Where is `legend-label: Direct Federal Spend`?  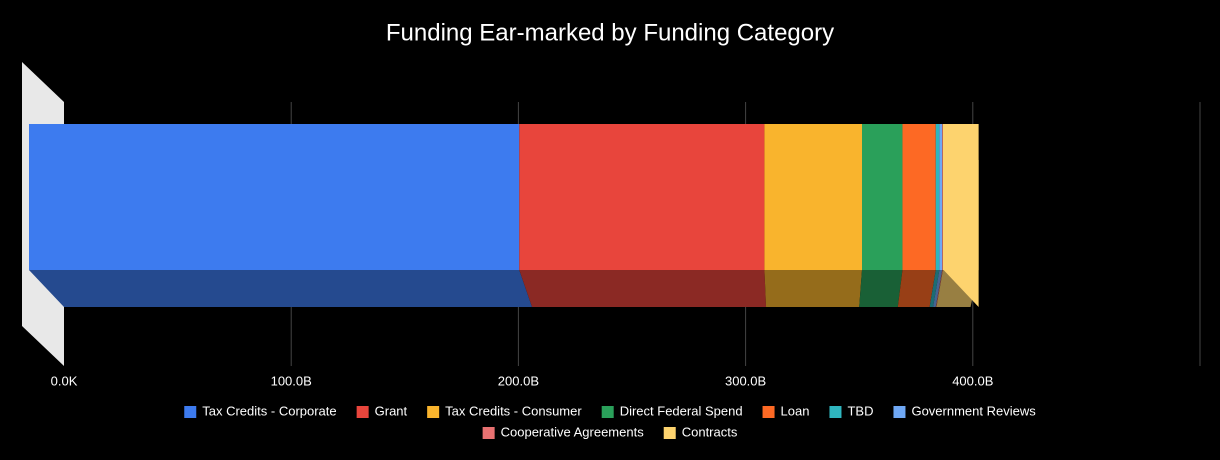
legend-label: Direct Federal Spend is located at coordinates (681, 410).